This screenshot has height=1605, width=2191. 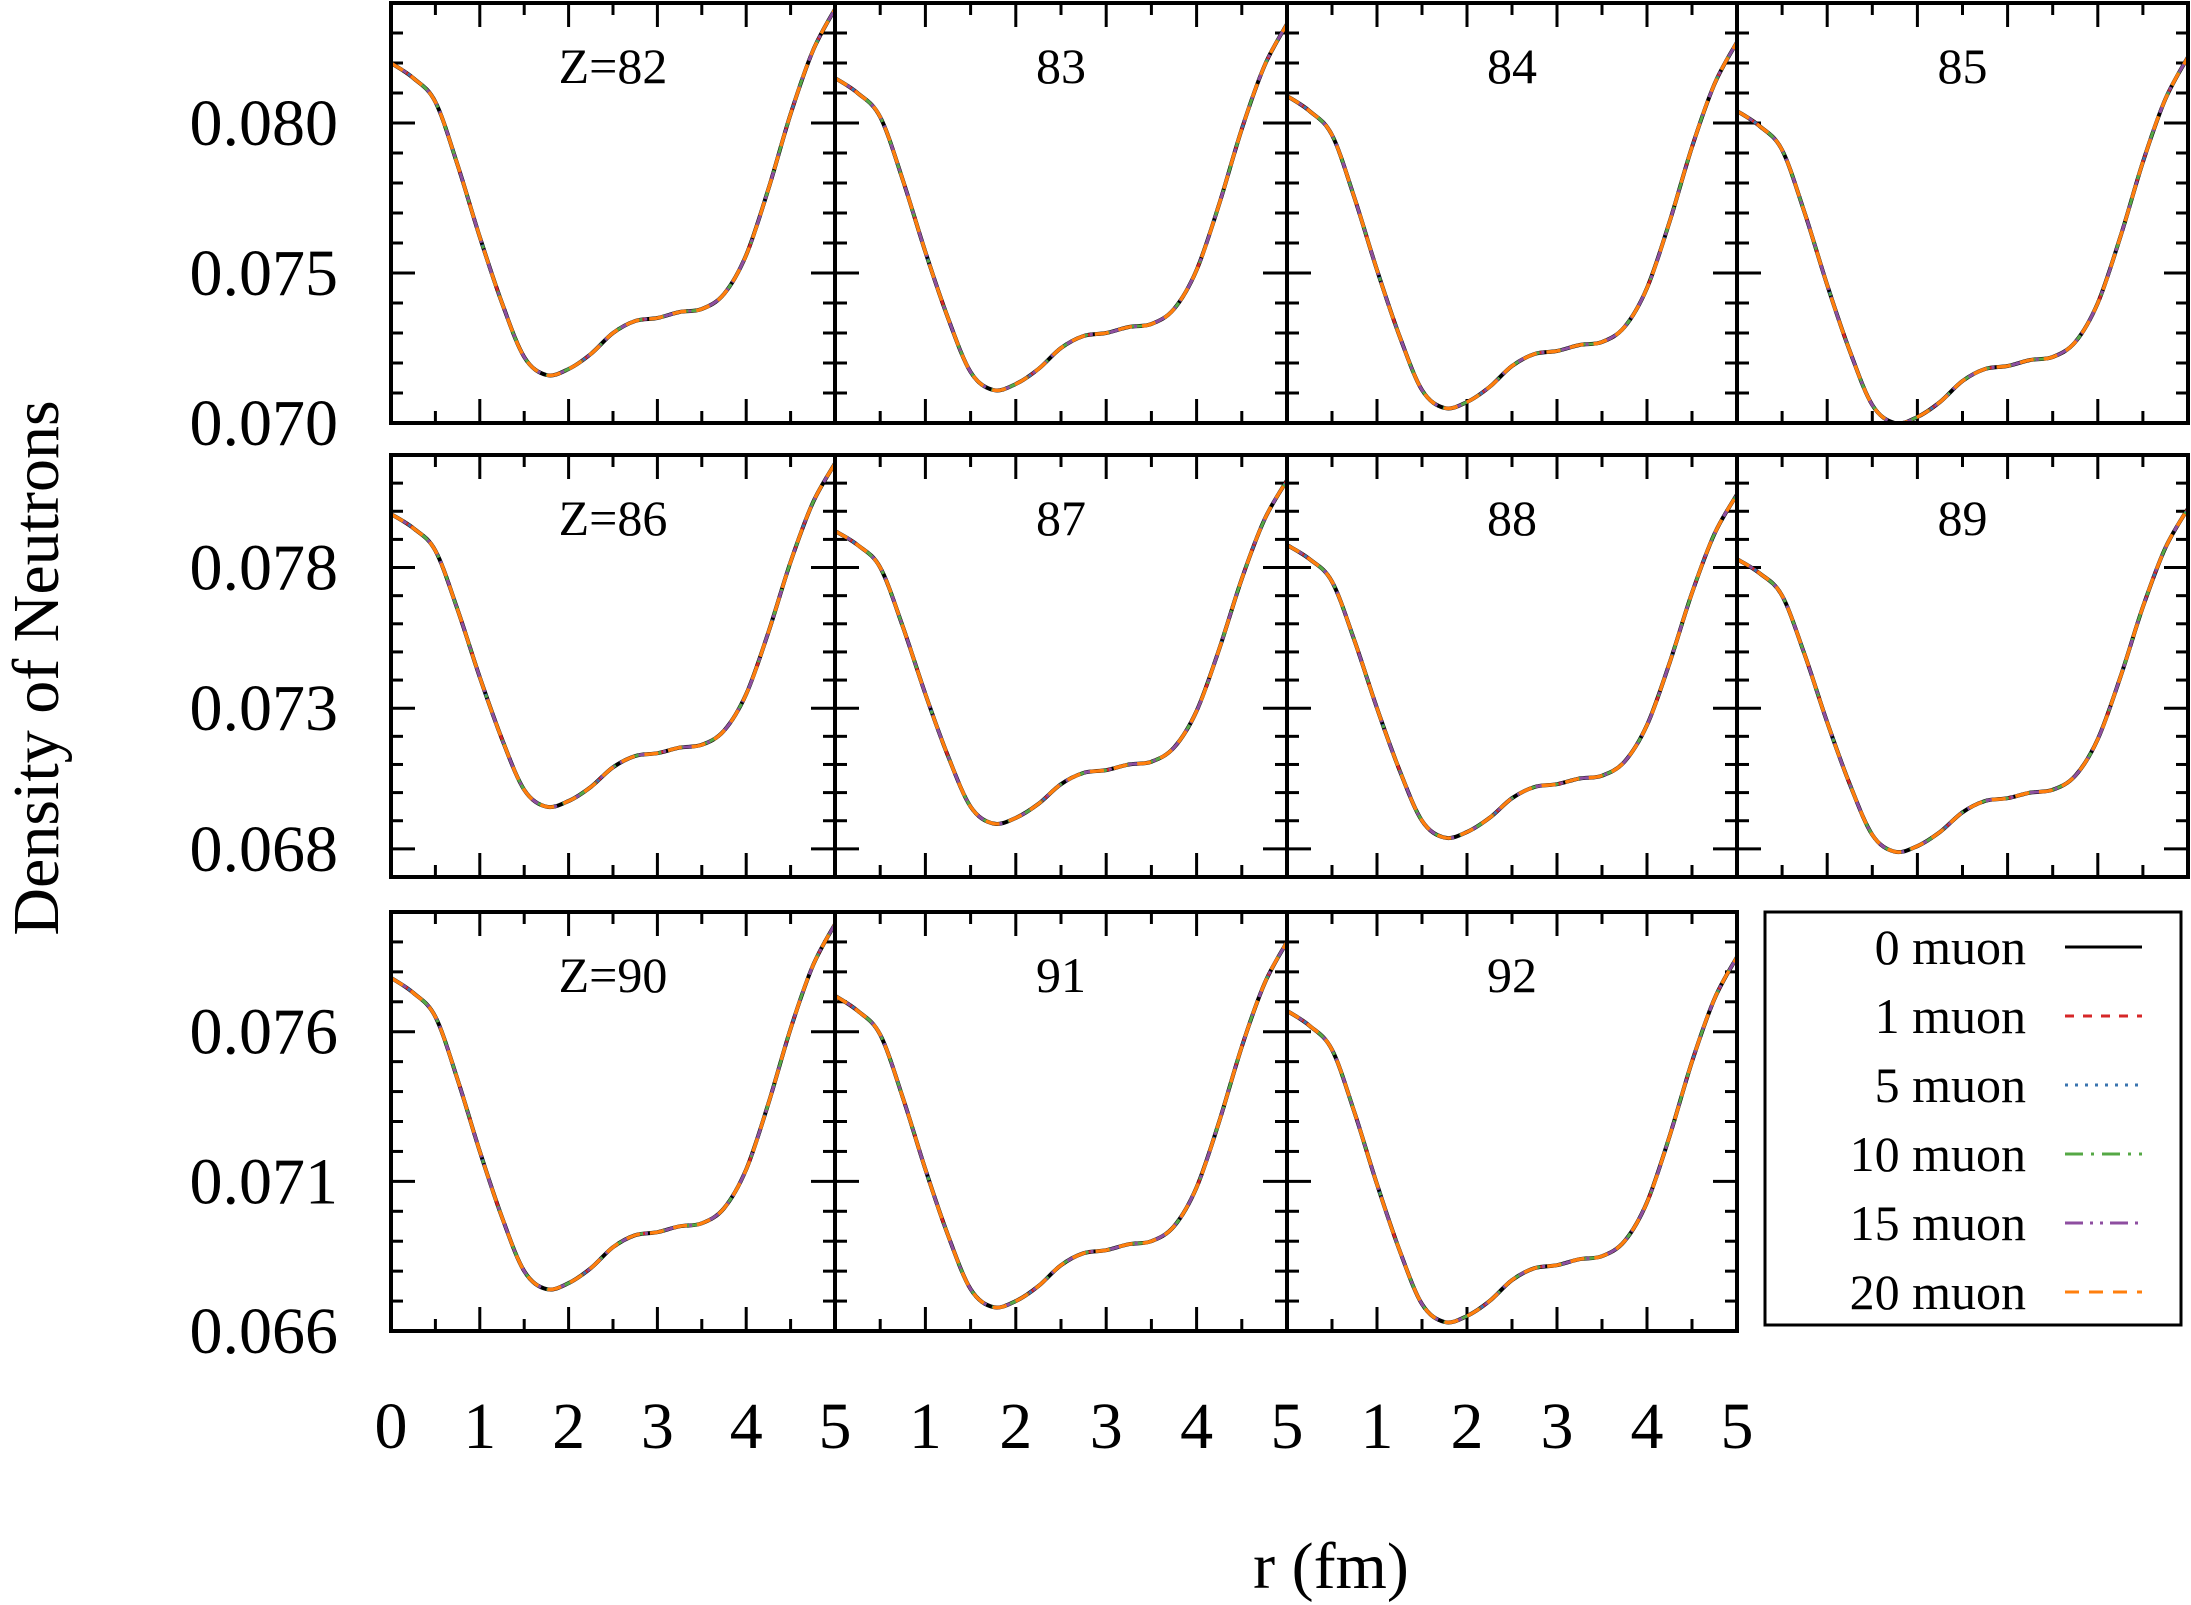 I want to click on panel-label: 89, so click(x=1963, y=518).